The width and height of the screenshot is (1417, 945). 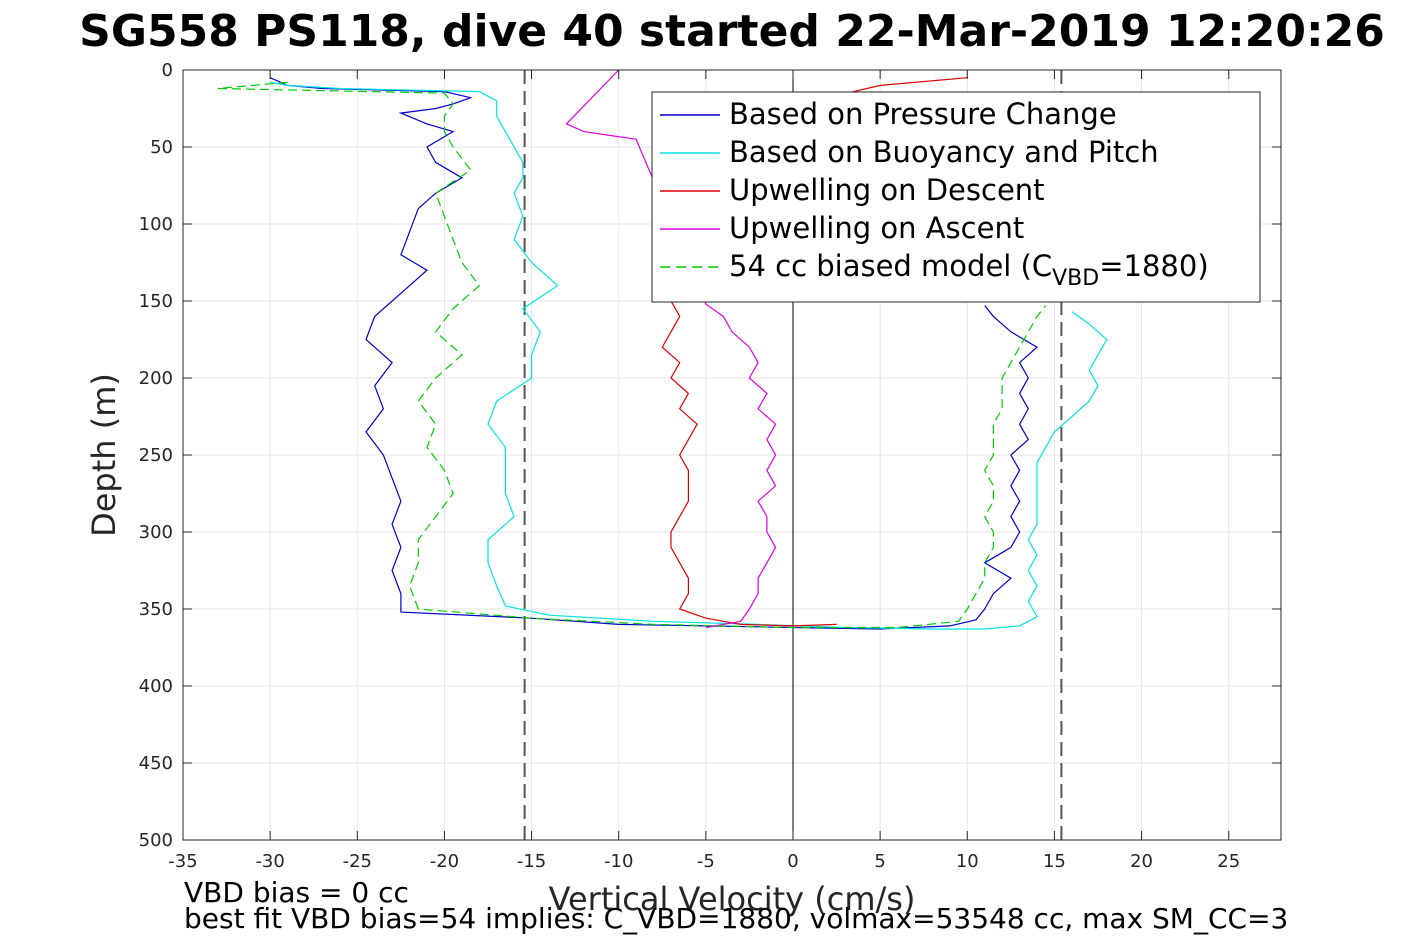 What do you see at coordinates (969, 270) in the screenshot?
I see `legend-label: 54 cc biased model (CVBD=1880)` at bounding box center [969, 270].